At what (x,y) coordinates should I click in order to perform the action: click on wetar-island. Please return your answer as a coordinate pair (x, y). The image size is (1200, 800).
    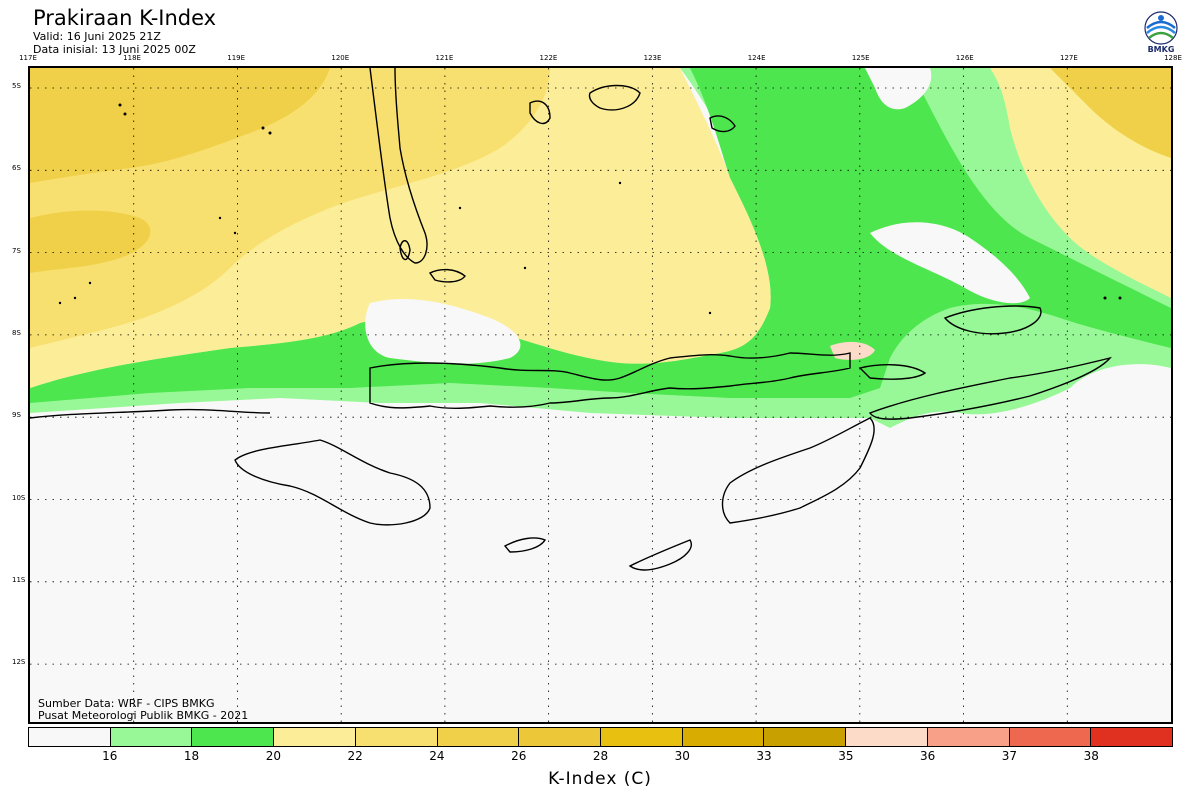
    Looking at the image, I should click on (992, 320).